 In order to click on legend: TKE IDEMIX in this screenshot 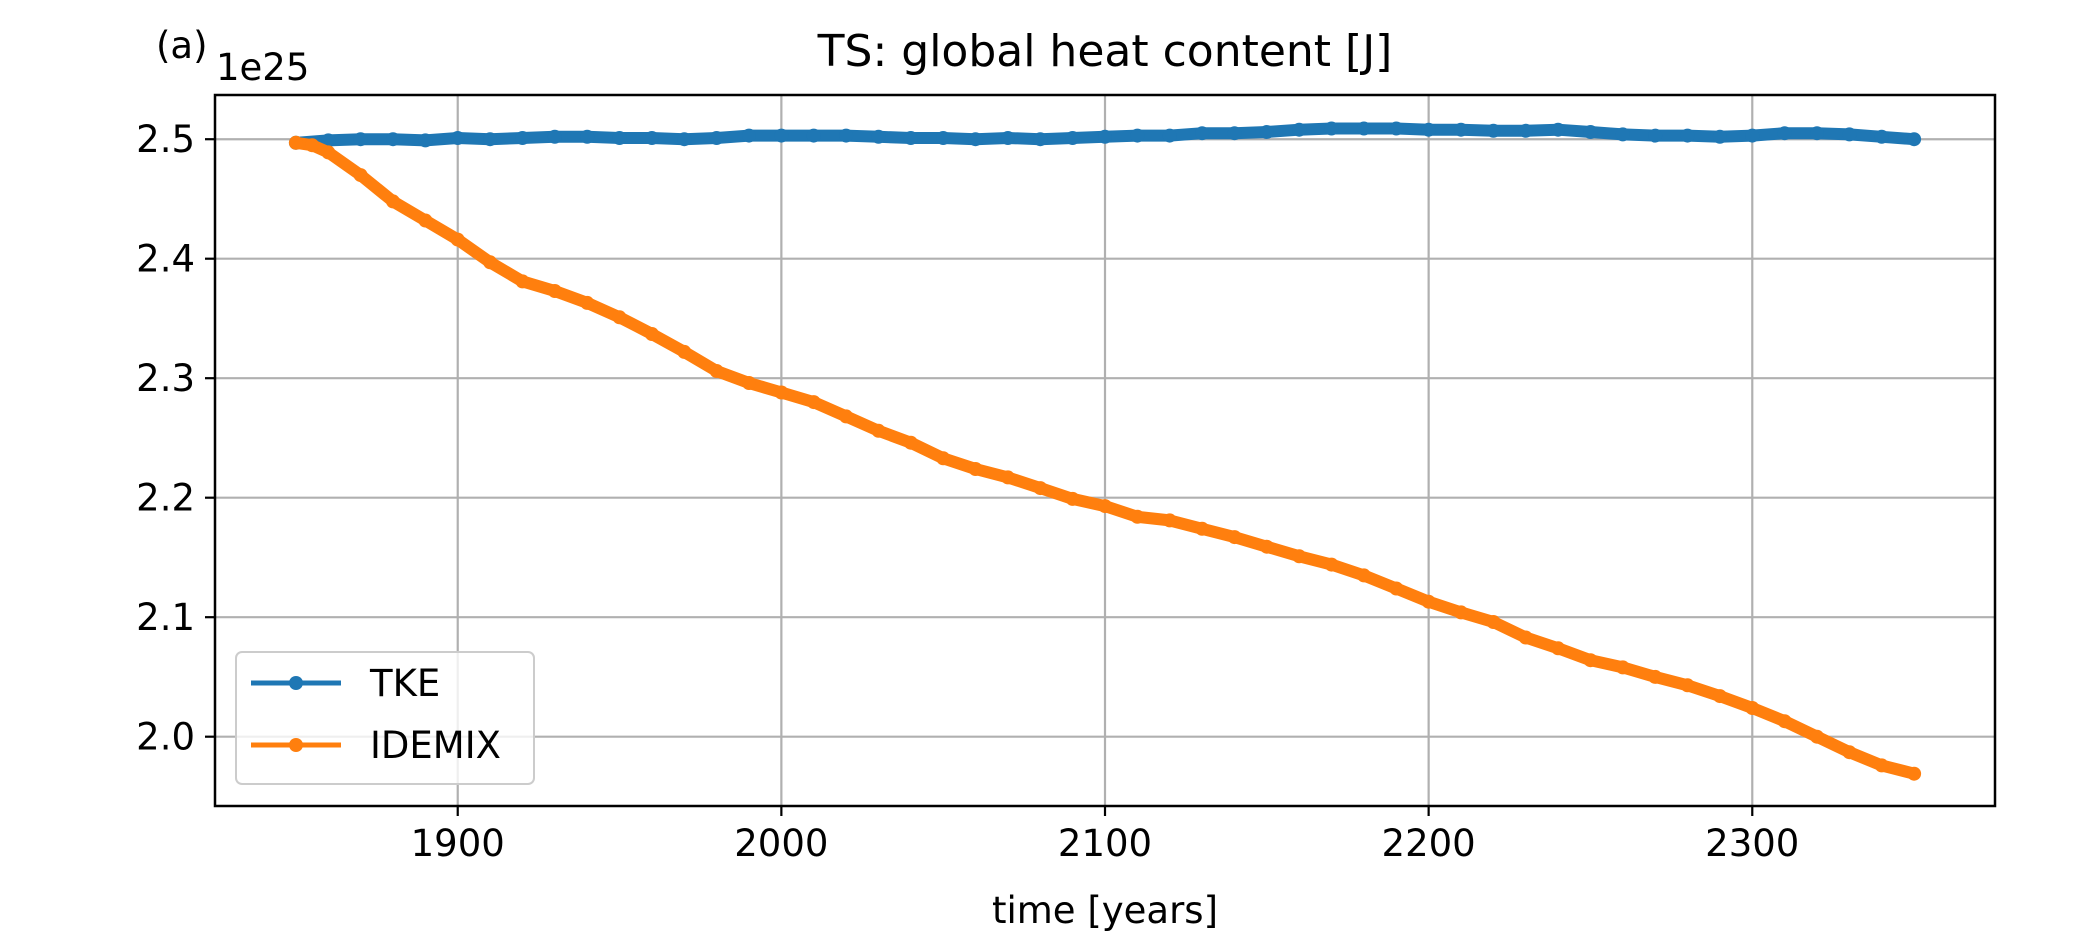, I will do `click(385, 718)`.